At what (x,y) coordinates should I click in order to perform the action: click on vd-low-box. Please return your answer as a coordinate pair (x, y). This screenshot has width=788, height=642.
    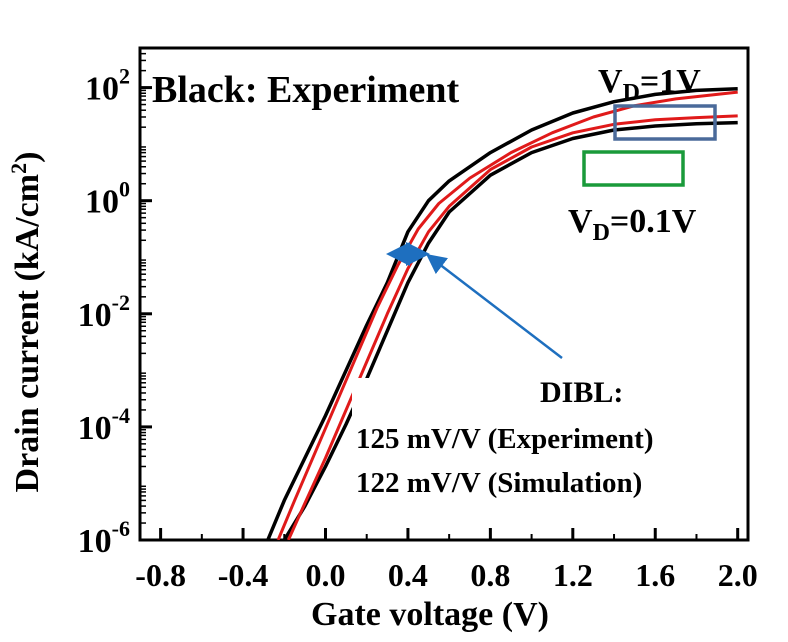
    Looking at the image, I should click on (633, 168).